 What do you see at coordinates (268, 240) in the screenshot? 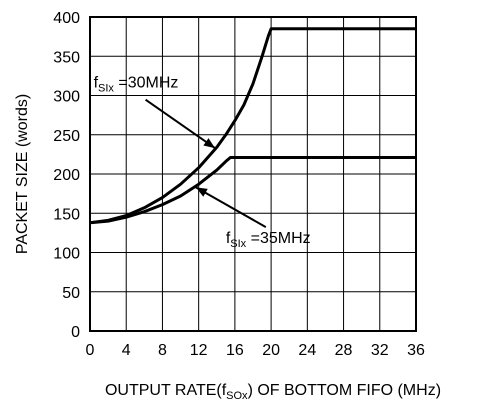
I see `annotation-label: fSIx =35MHz` at bounding box center [268, 240].